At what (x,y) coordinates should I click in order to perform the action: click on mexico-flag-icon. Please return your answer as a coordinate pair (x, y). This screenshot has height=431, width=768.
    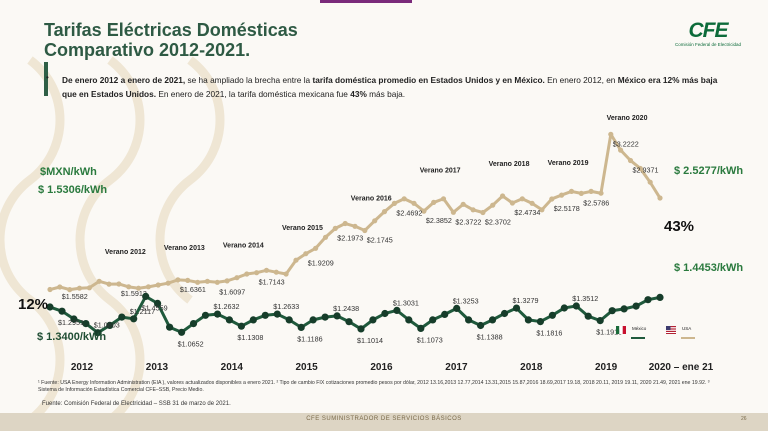
    Looking at the image, I should click on (621, 330).